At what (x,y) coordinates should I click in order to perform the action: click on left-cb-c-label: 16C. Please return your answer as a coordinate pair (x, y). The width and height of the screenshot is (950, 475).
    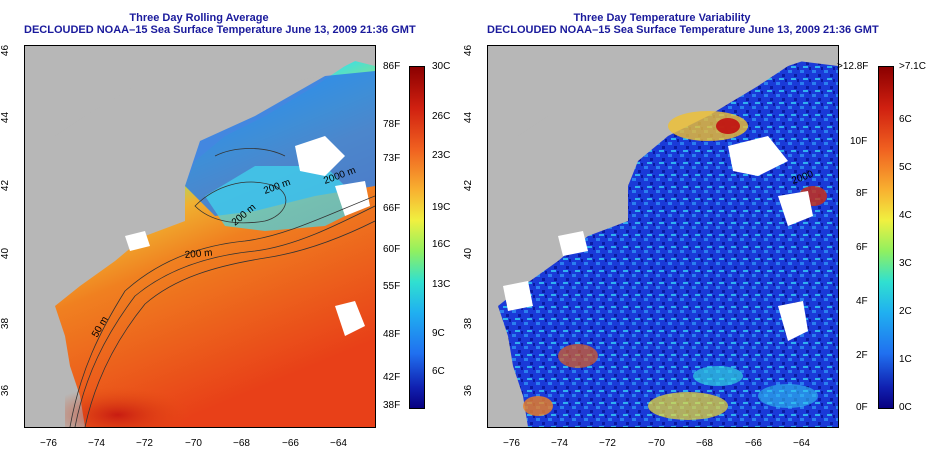
    Looking at the image, I should click on (441, 244).